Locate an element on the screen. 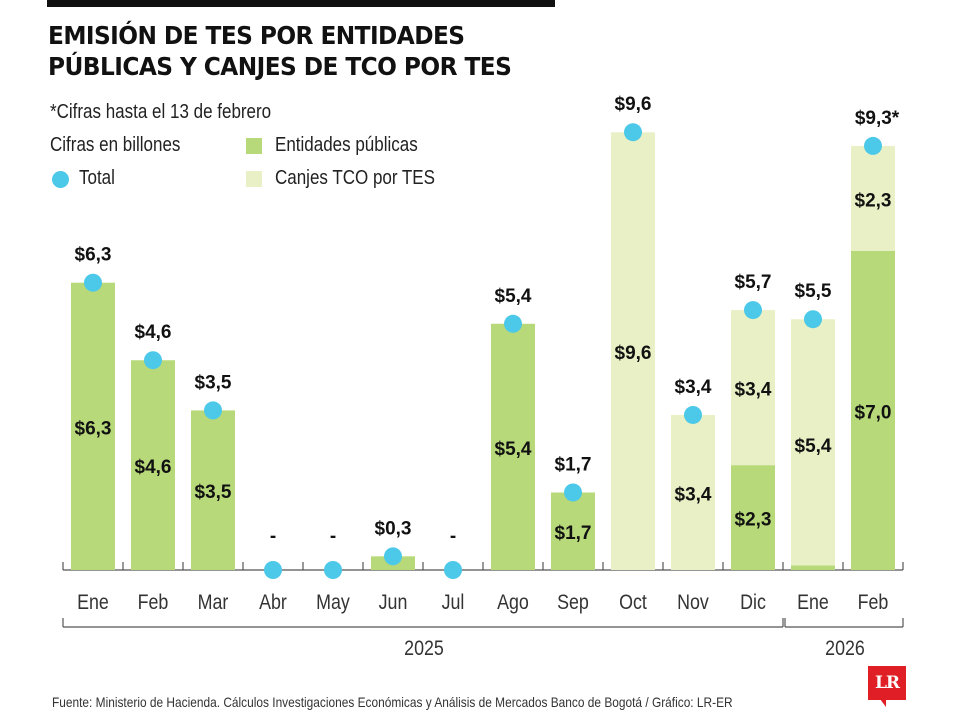 This screenshot has width=960, height=720. x-tick-label: Nov is located at coordinates (693, 603).